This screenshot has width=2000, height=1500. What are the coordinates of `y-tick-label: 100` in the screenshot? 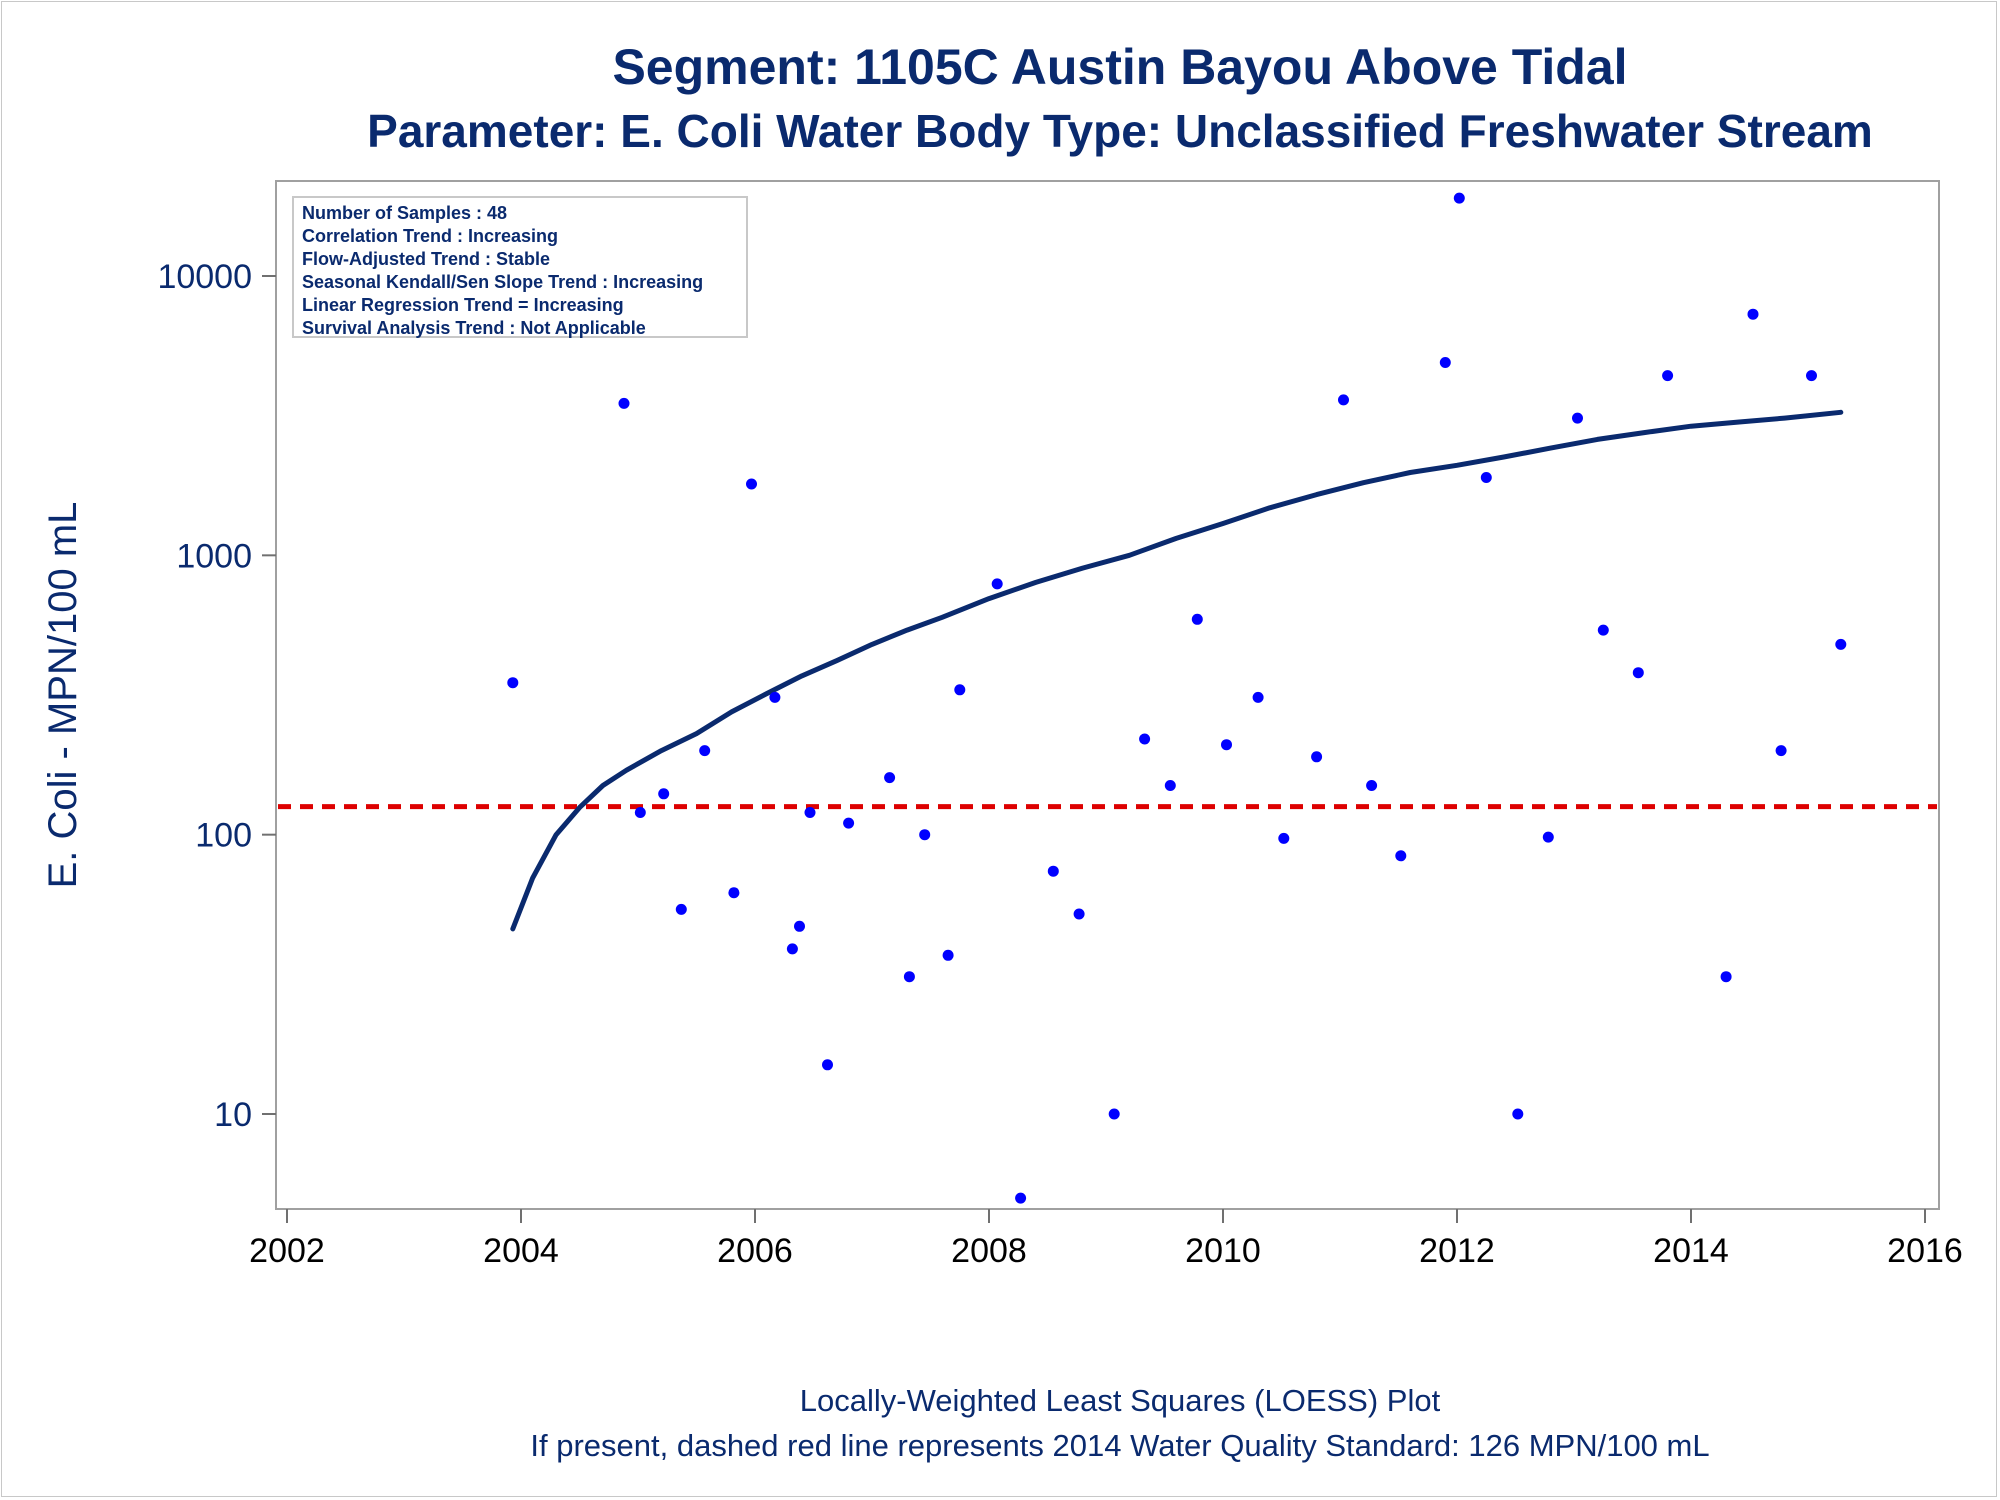 It's located at (223, 836).